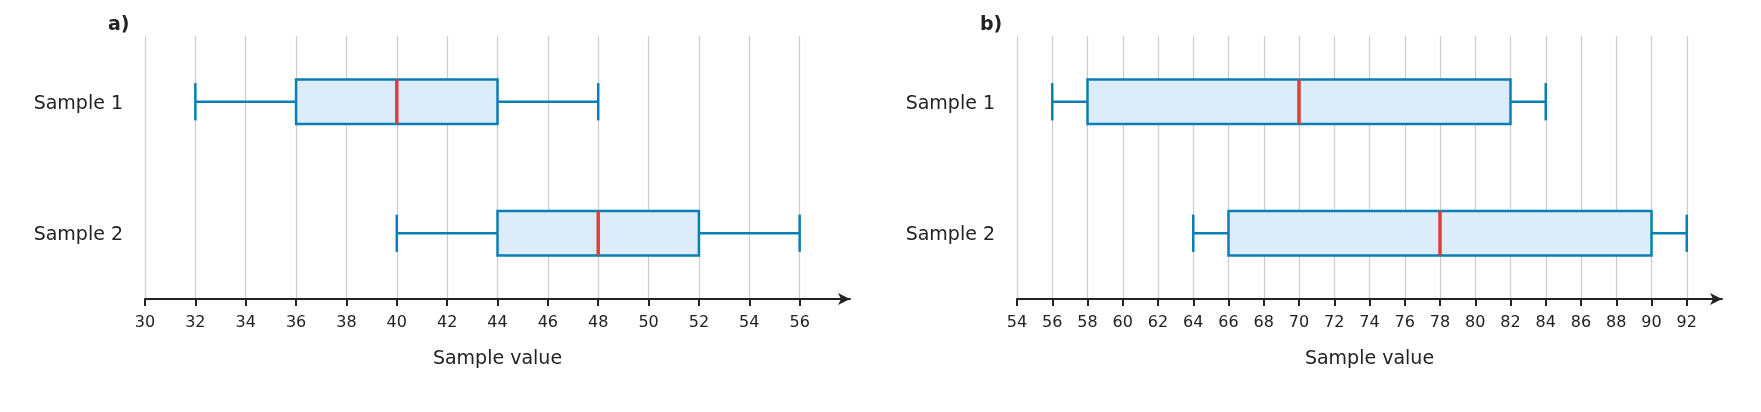  Describe the element at coordinates (1475, 321) in the screenshot. I see `x-tick-label: 80` at that location.